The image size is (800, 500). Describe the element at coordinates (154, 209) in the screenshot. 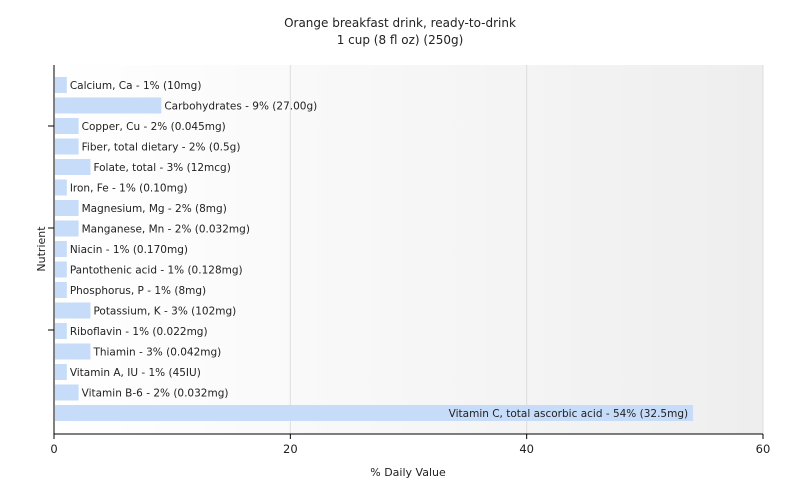

I see `bar-label: Magnesium, Mg - 2% (8mg)` at that location.